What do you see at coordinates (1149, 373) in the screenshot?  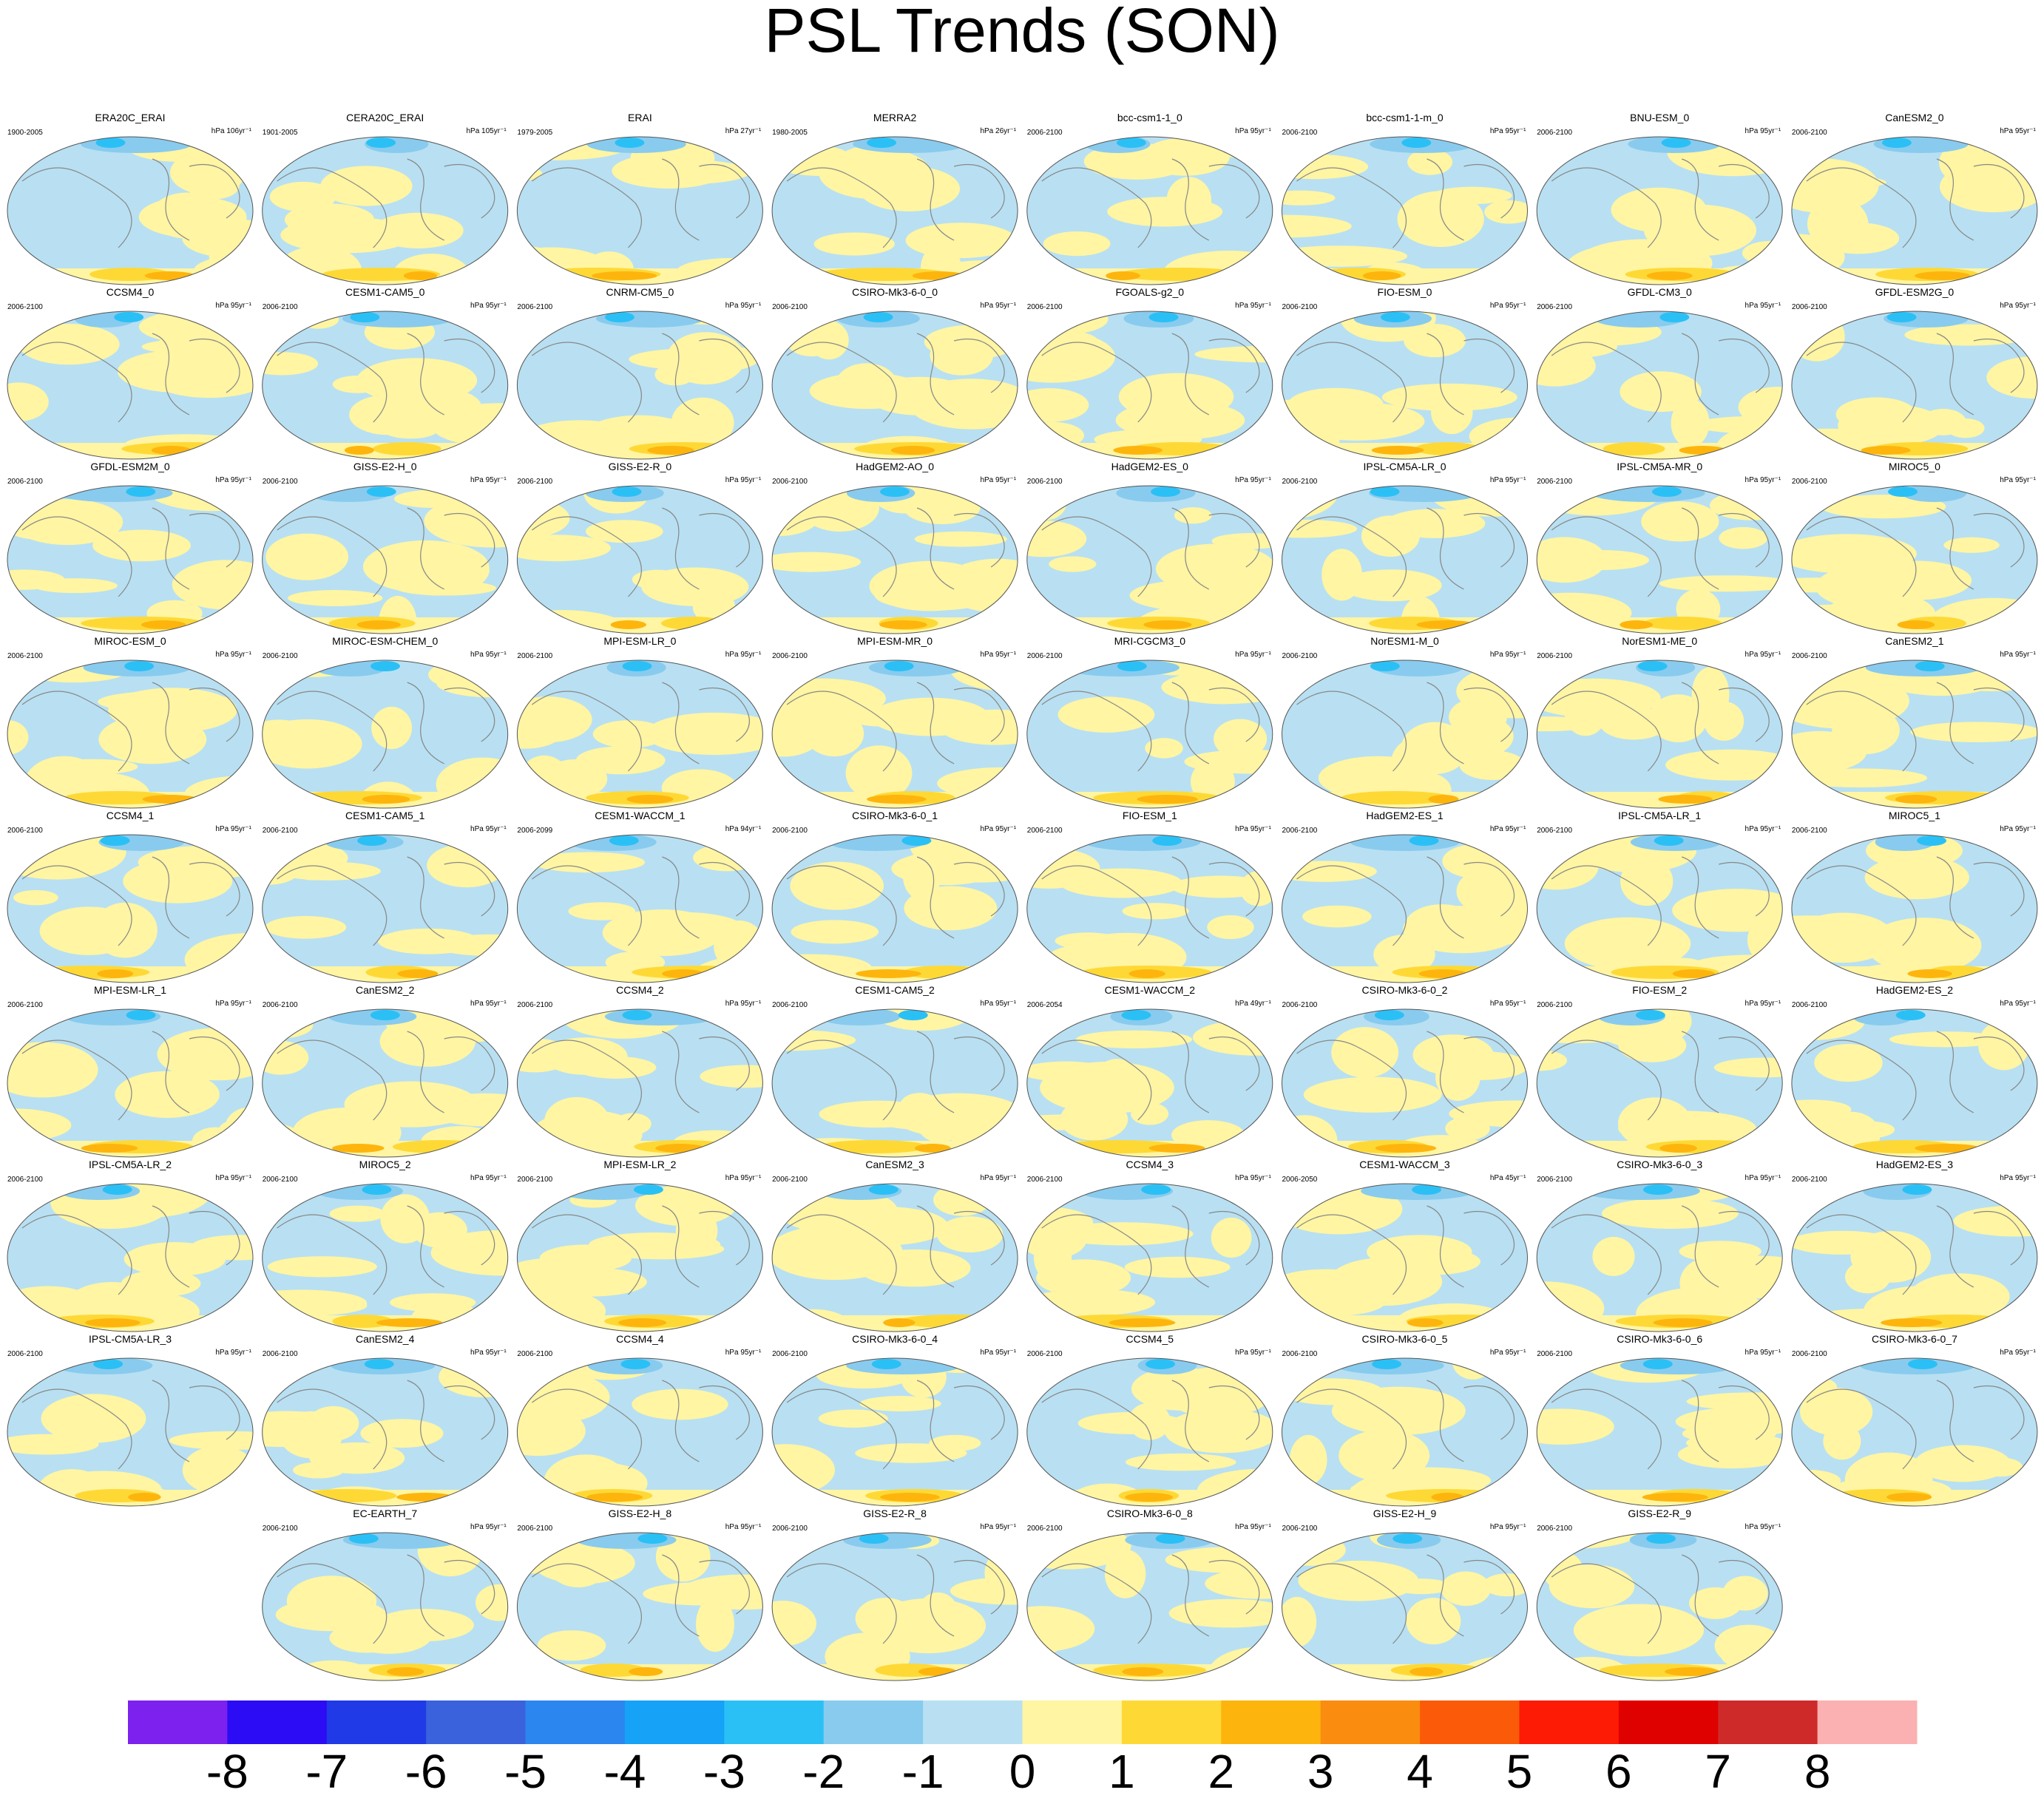 I see `panel: FGOALS-g2_0 2006-2100 hPa 95yr⁻¹` at bounding box center [1149, 373].